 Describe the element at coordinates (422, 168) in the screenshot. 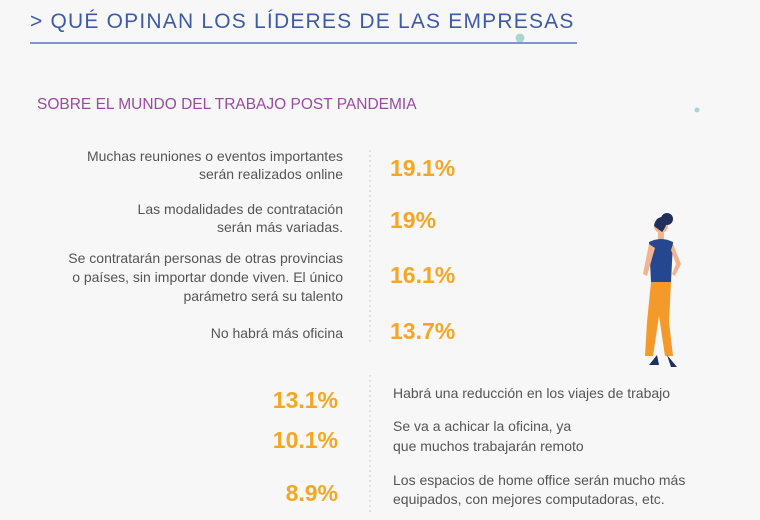

I see `percent: 19.1%` at that location.